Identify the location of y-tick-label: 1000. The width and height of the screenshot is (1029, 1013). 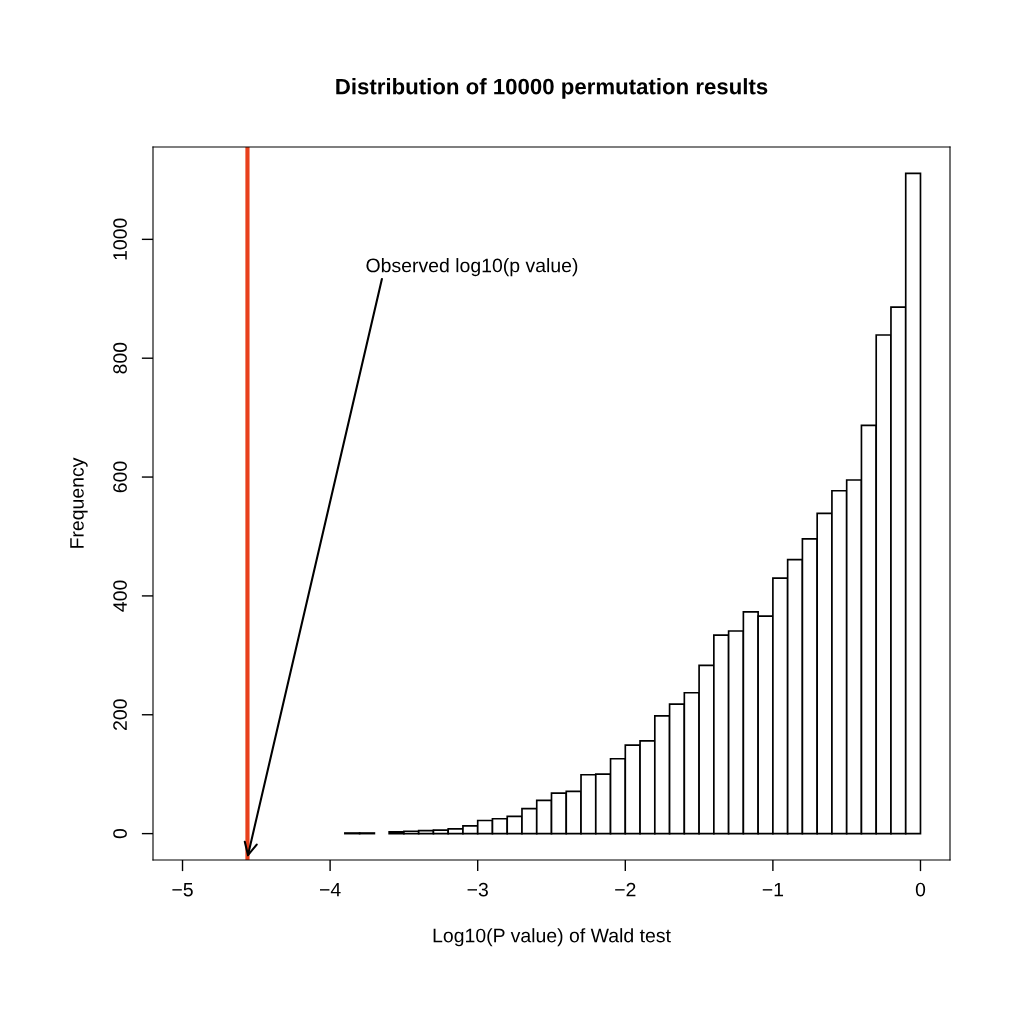
(120, 239).